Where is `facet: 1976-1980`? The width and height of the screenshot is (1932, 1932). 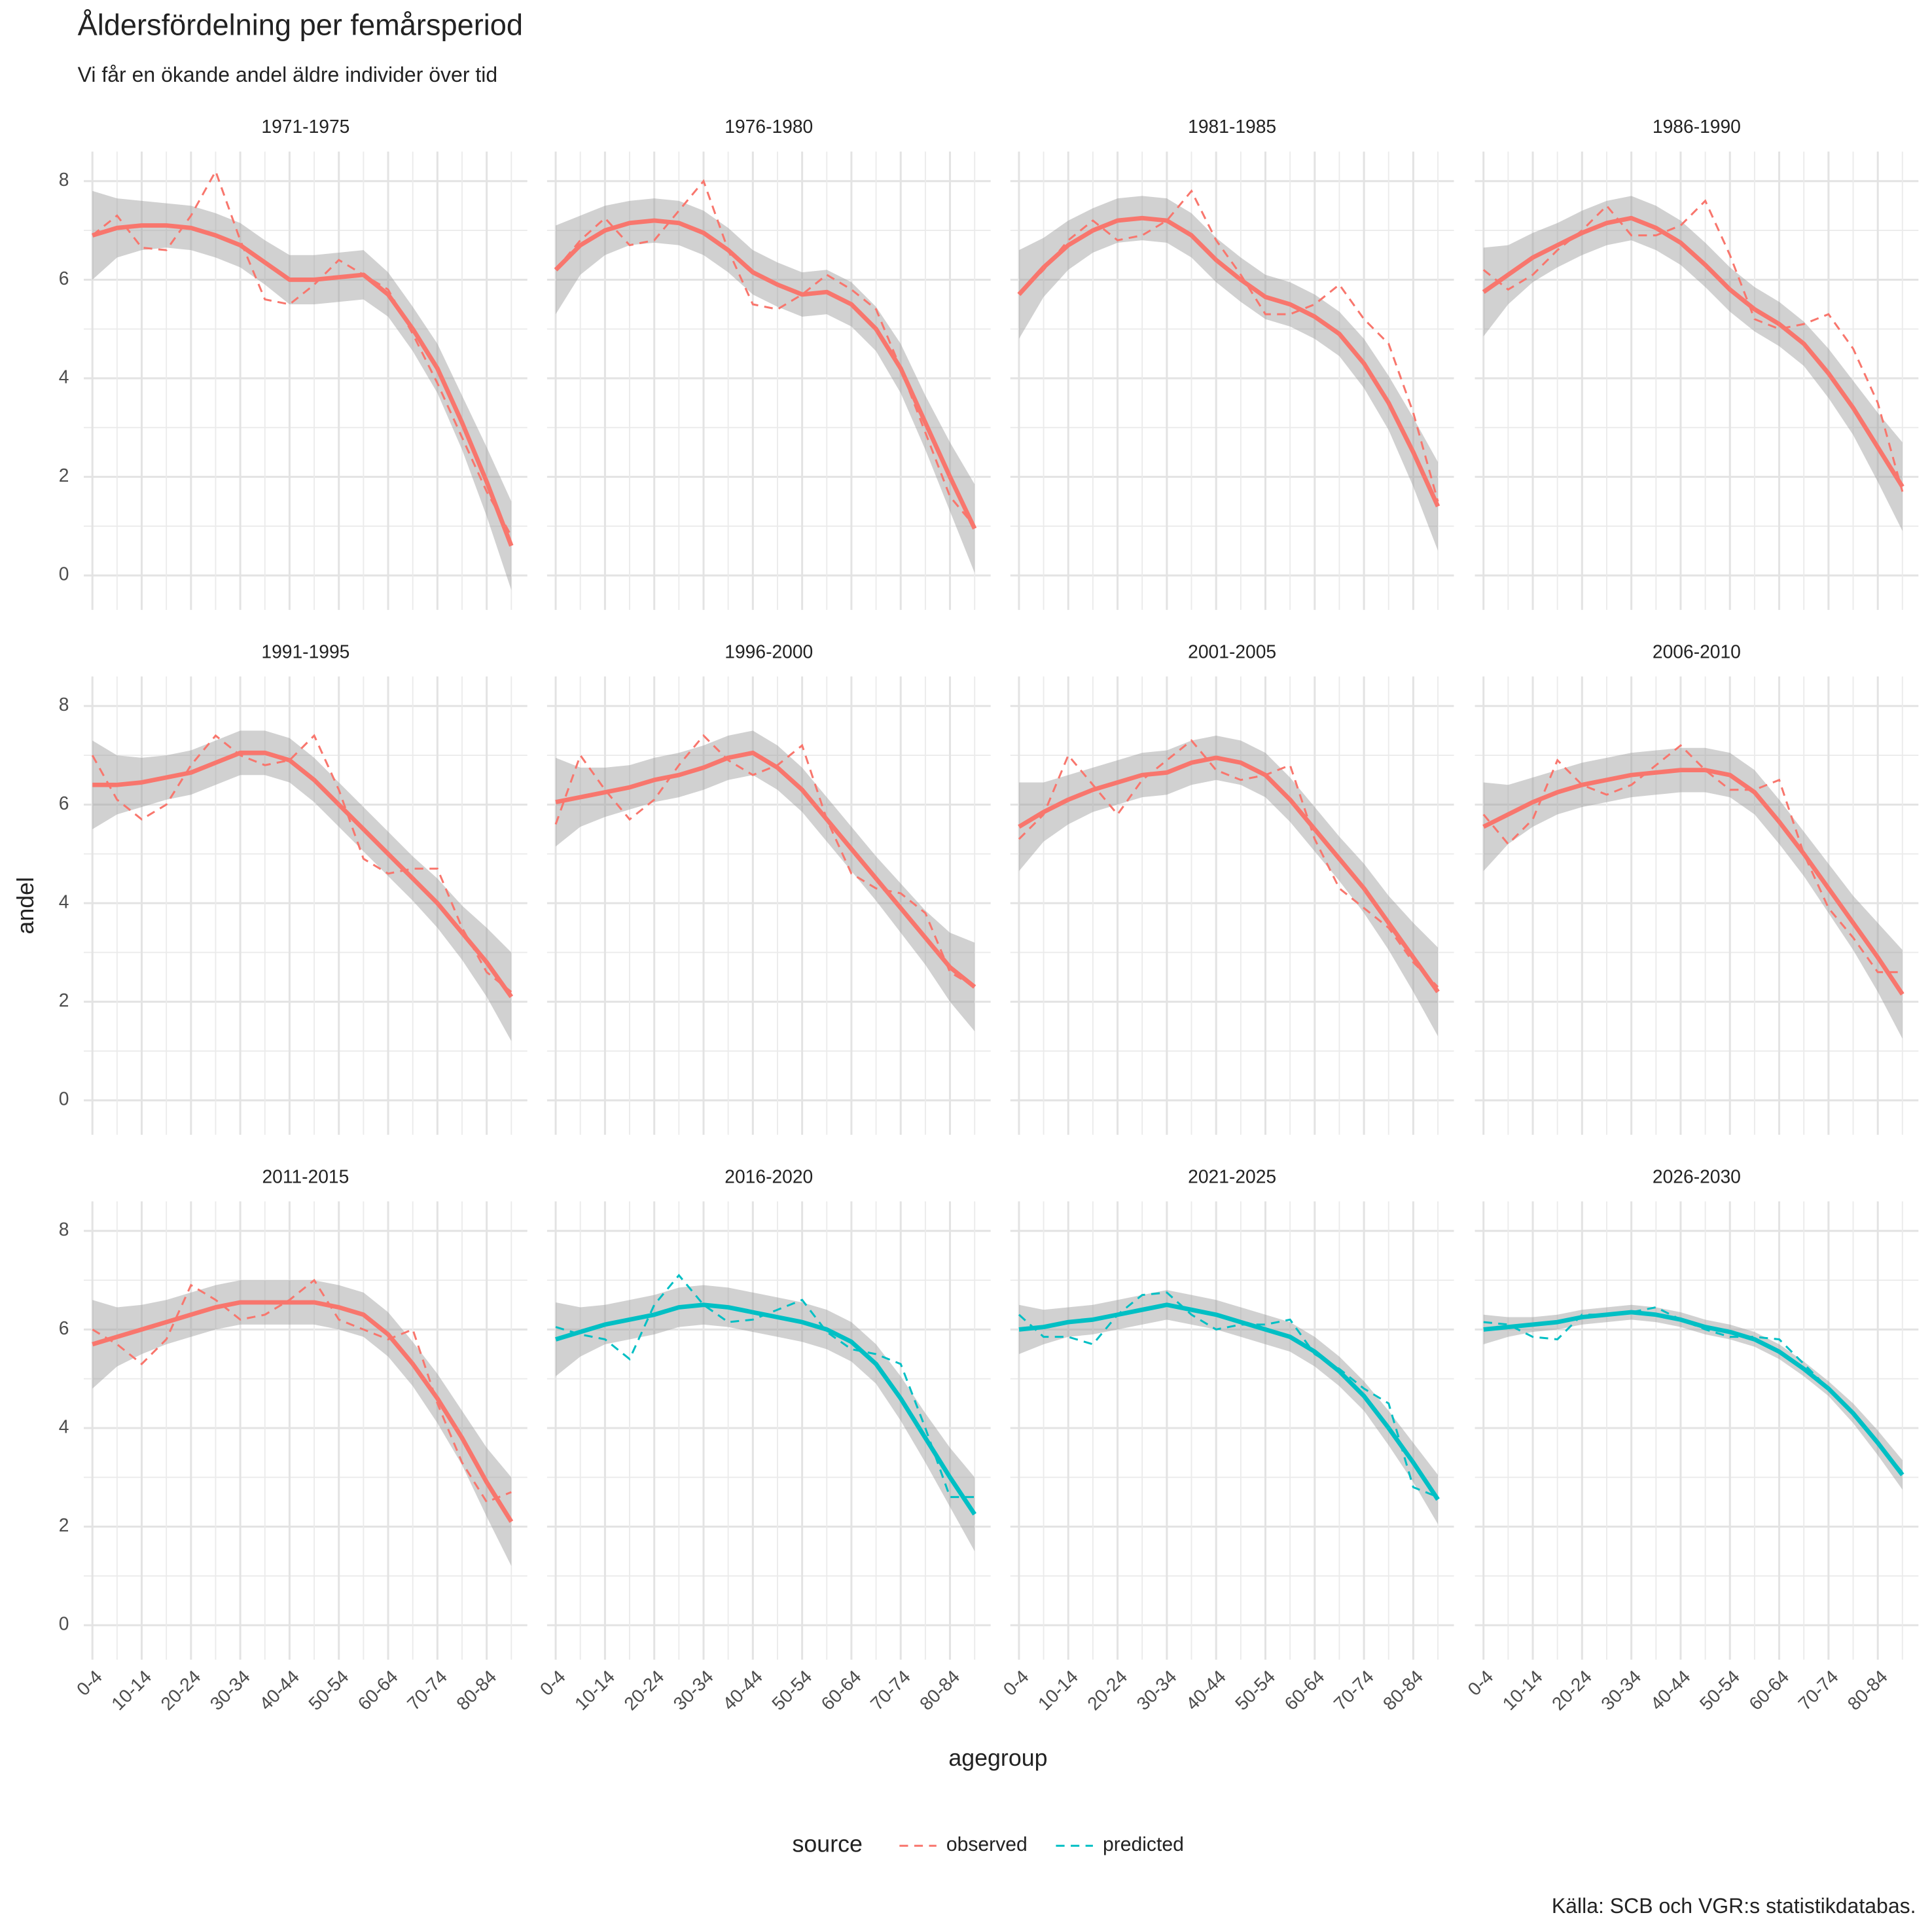
facet: 1976-1980 is located at coordinates (768, 363).